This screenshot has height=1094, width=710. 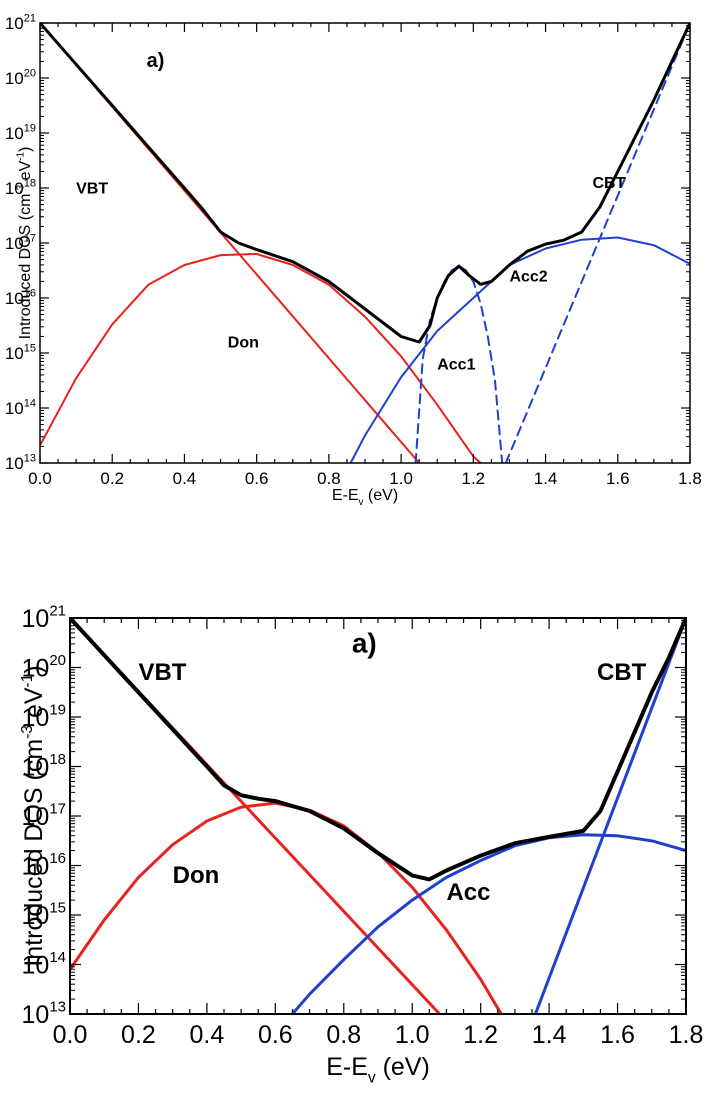 What do you see at coordinates (468, 892) in the screenshot?
I see `annotation-acc: Acc` at bounding box center [468, 892].